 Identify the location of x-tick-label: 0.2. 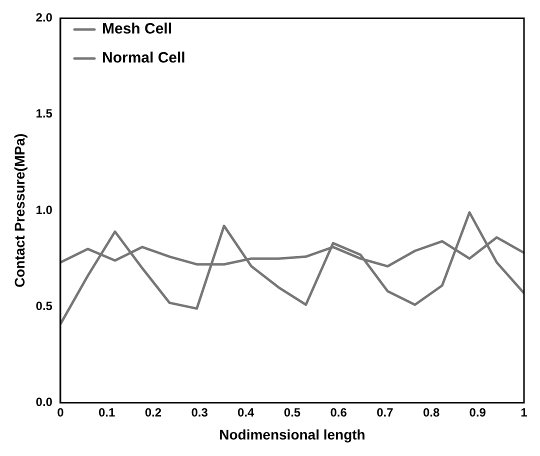
(153, 412).